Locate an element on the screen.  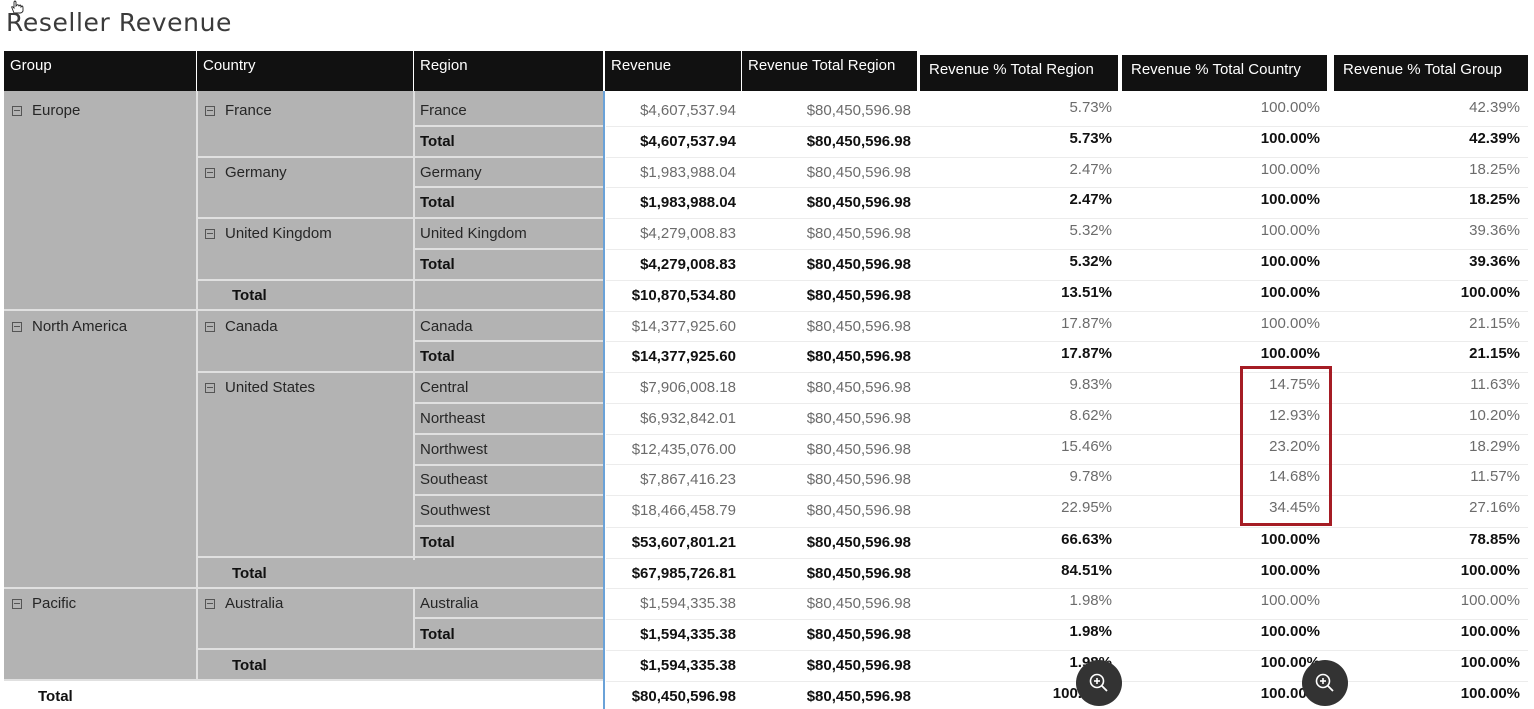
country-row-header-united-states: United States is located at coordinates (260, 388).